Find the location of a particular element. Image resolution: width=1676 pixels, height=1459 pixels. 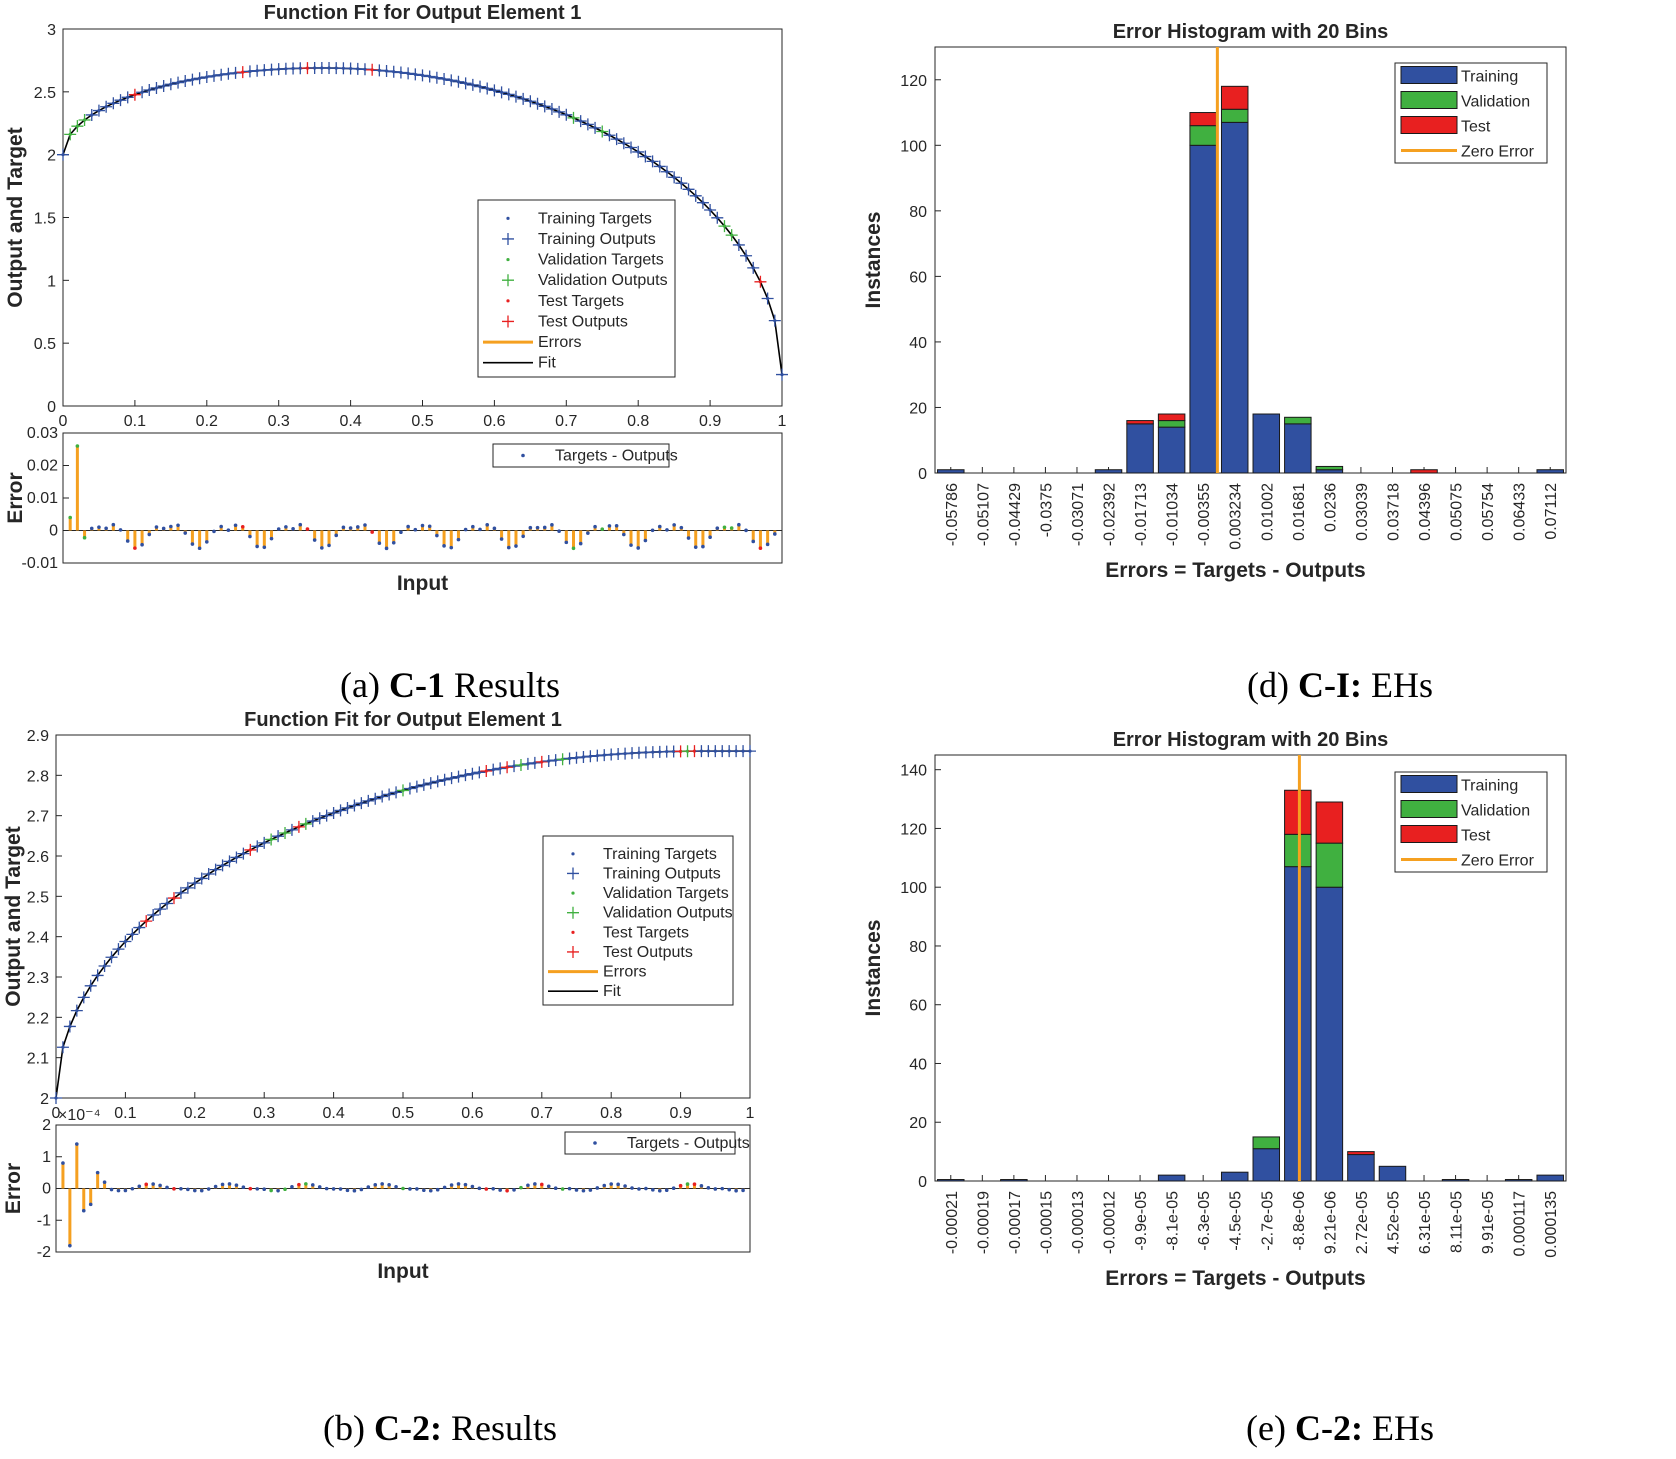

y-tick-label: 20 is located at coordinates (918, 408).